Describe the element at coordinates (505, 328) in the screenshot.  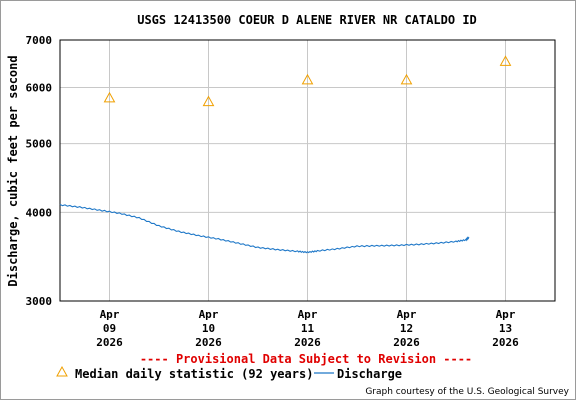
I see `x-tick-label: Apr 13 2026` at that location.